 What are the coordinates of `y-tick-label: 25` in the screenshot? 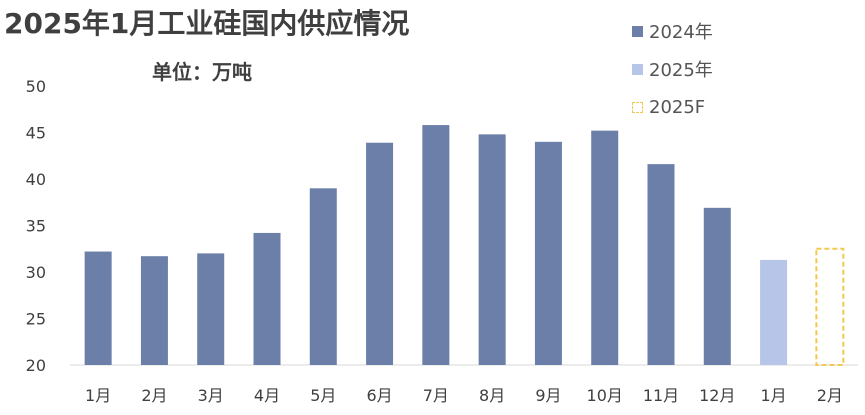 It's located at (36, 319).